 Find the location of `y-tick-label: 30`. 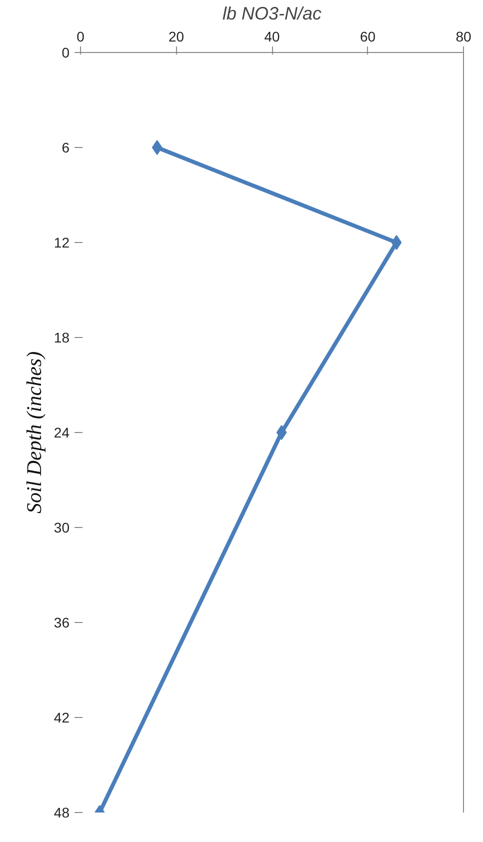

y-tick-label: 30 is located at coordinates (62, 528).